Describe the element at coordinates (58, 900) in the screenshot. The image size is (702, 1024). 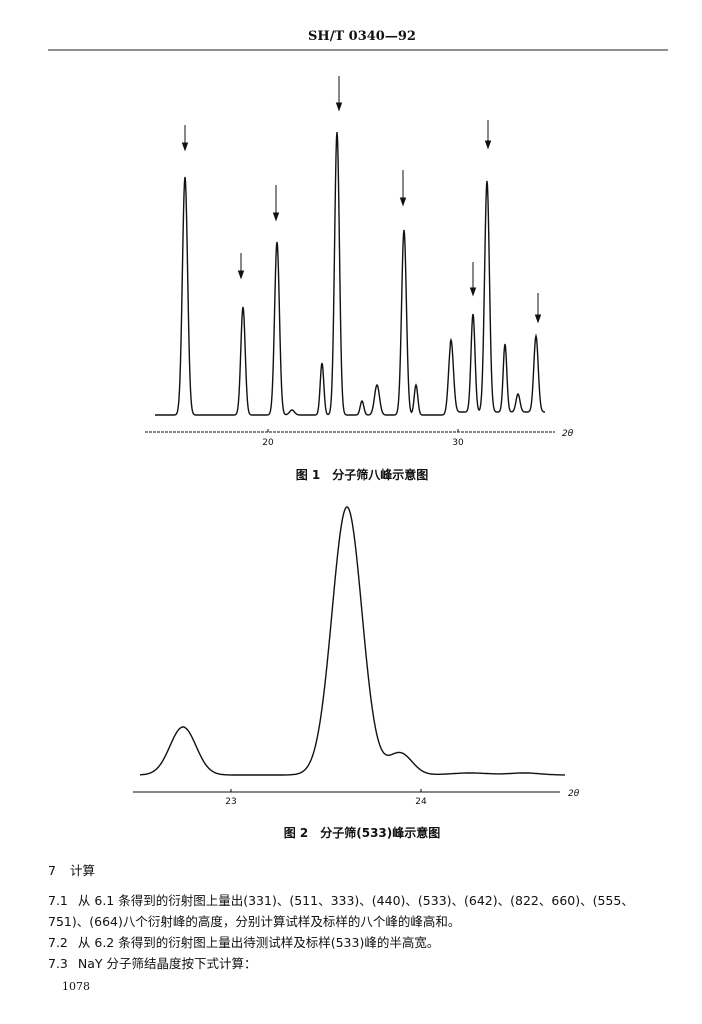
I see `paragraph-number: 7.1` at that location.